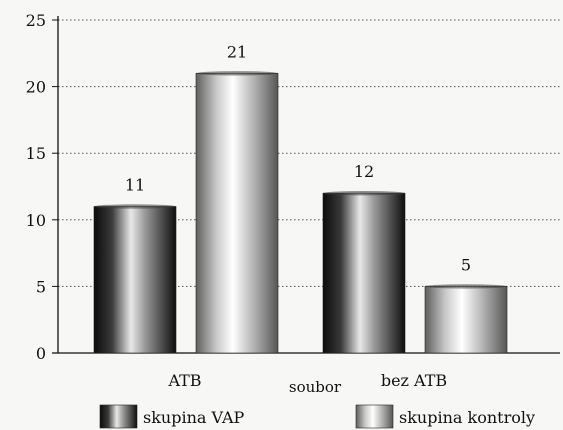 The width and height of the screenshot is (563, 430). What do you see at coordinates (237, 51) in the screenshot?
I see `data-label: 21` at bounding box center [237, 51].